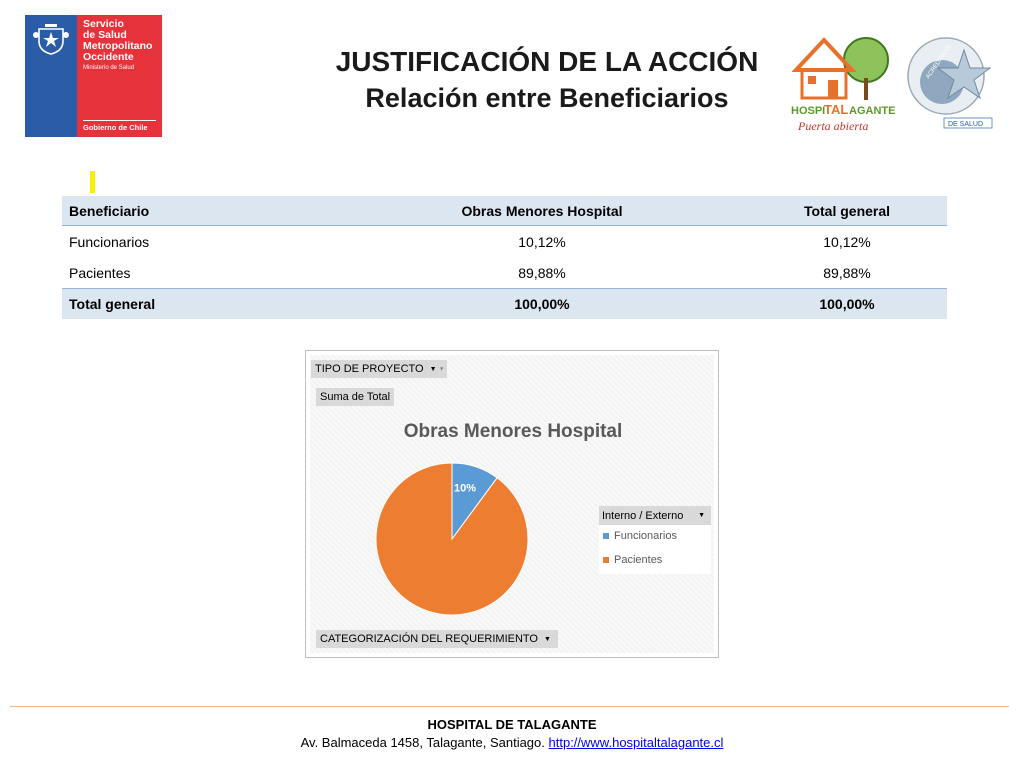  What do you see at coordinates (105, 35) in the screenshot?
I see `logo-line: de Salud` at bounding box center [105, 35].